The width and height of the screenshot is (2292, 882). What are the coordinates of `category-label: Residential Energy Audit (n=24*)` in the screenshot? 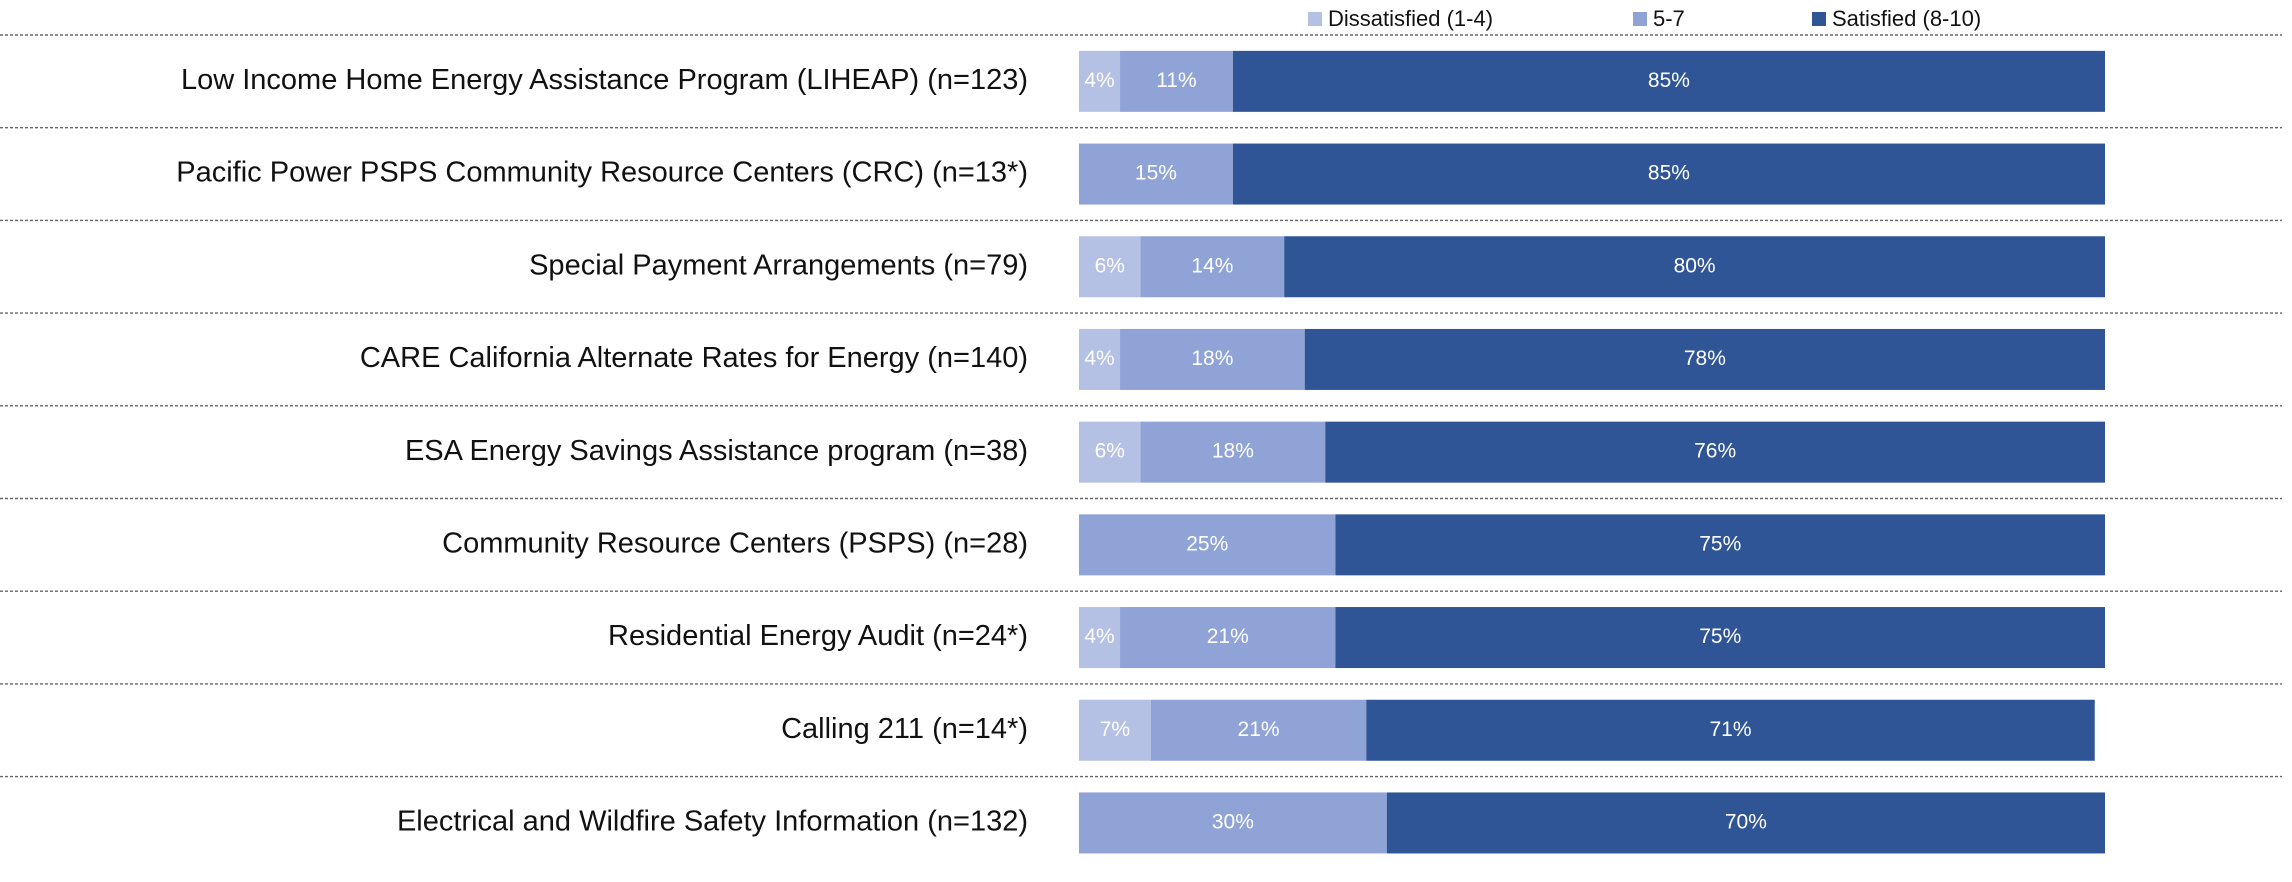 It's located at (818, 636).